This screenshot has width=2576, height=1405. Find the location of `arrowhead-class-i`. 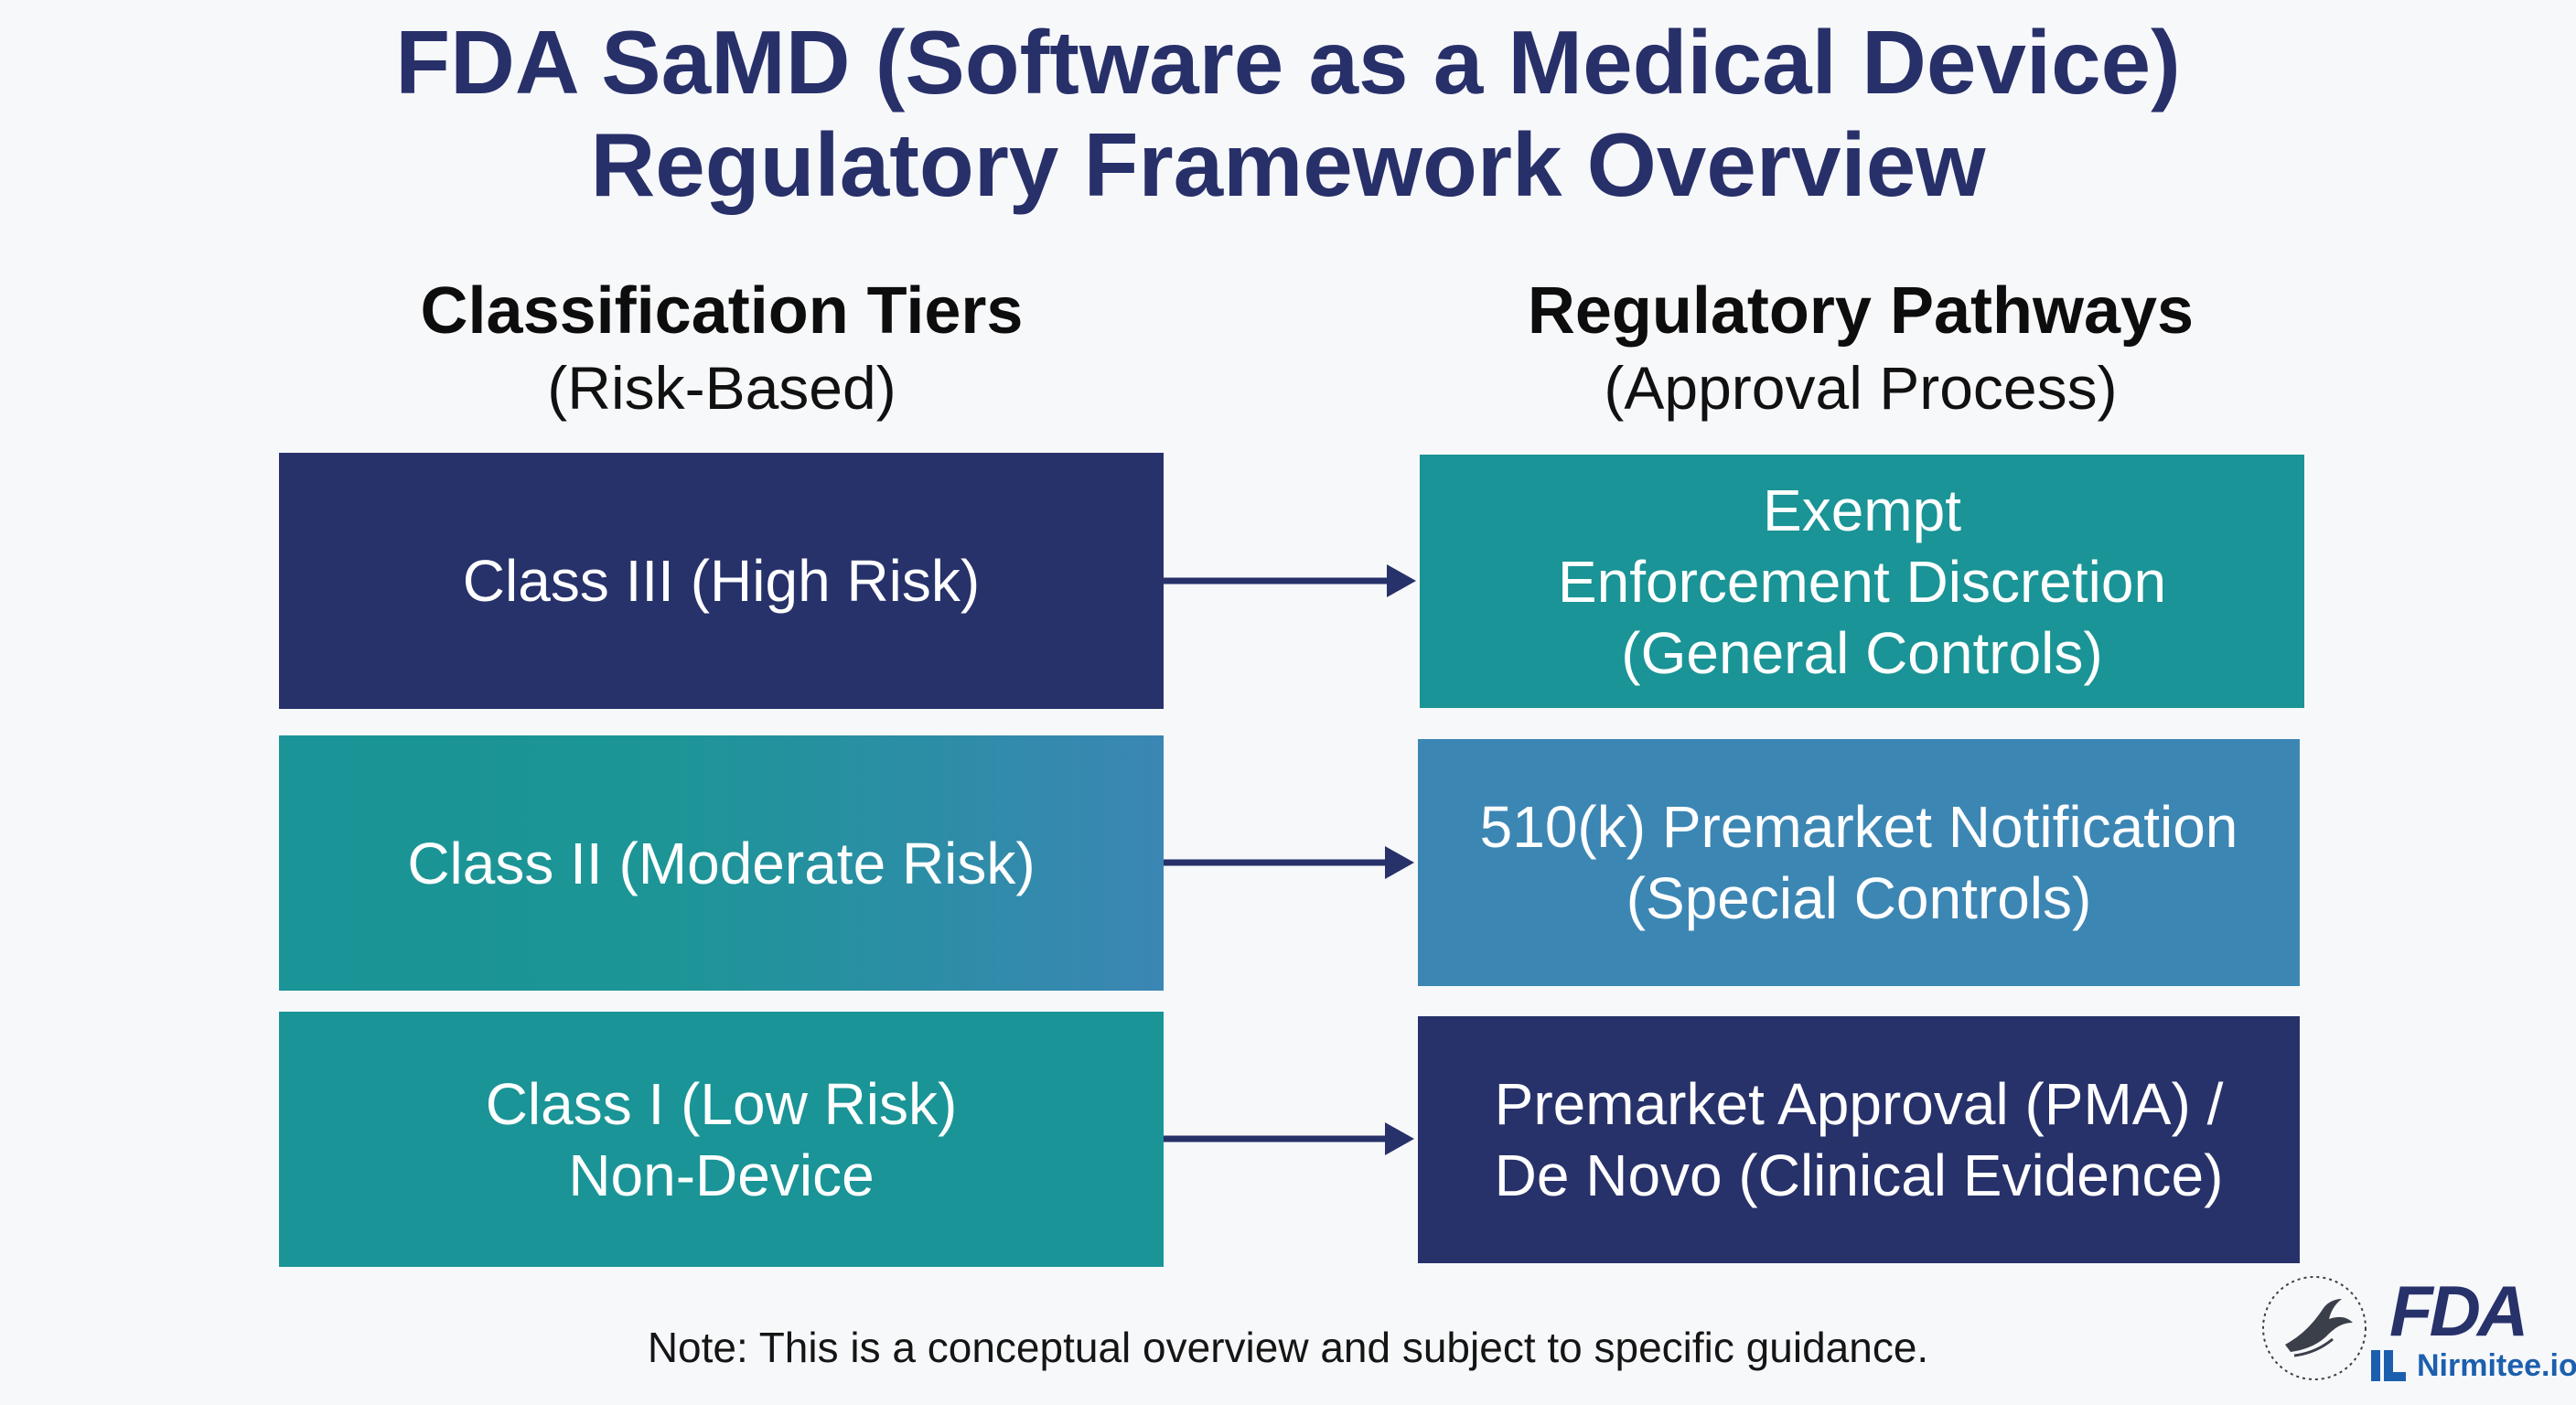

arrowhead-class-i is located at coordinates (1399, 1138).